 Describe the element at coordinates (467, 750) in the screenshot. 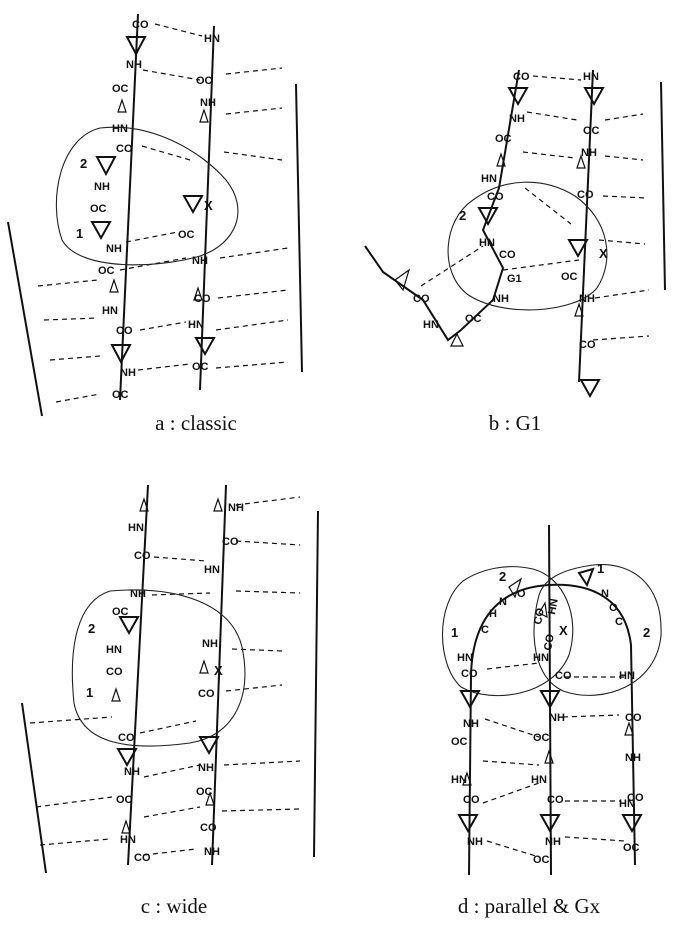

I see `strand1-labels: HN CO NH OC HN CO NH` at that location.